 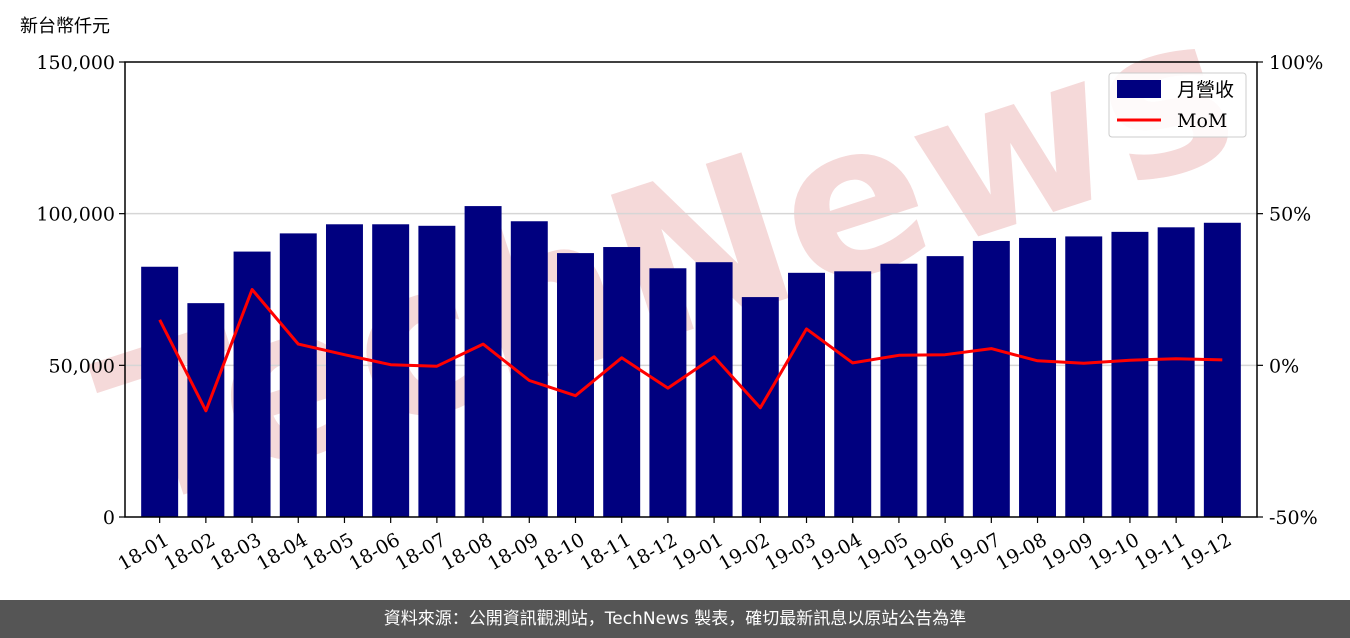 What do you see at coordinates (1202, 121) in the screenshot?
I see `legend-label-mom: MoM` at bounding box center [1202, 121].